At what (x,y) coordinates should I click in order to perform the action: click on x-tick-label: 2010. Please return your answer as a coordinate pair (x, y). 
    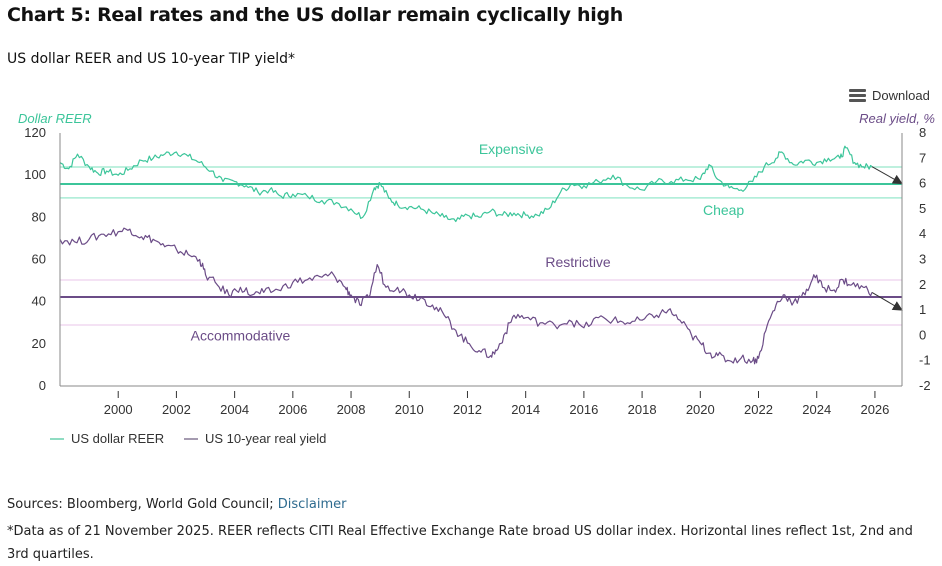
    Looking at the image, I should click on (409, 409).